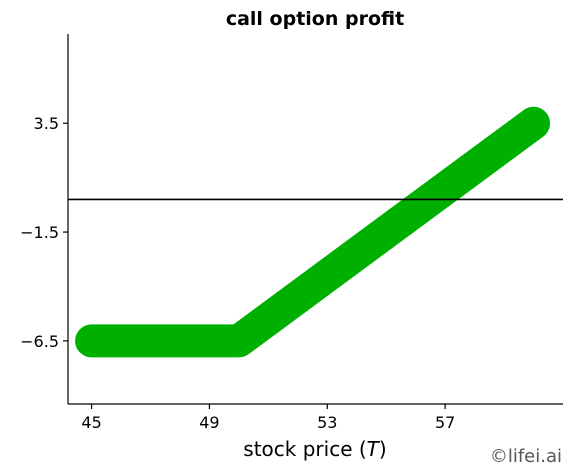 The height and width of the screenshot is (472, 573). What do you see at coordinates (91, 422) in the screenshot?
I see `x-tick-label: 45` at bounding box center [91, 422].